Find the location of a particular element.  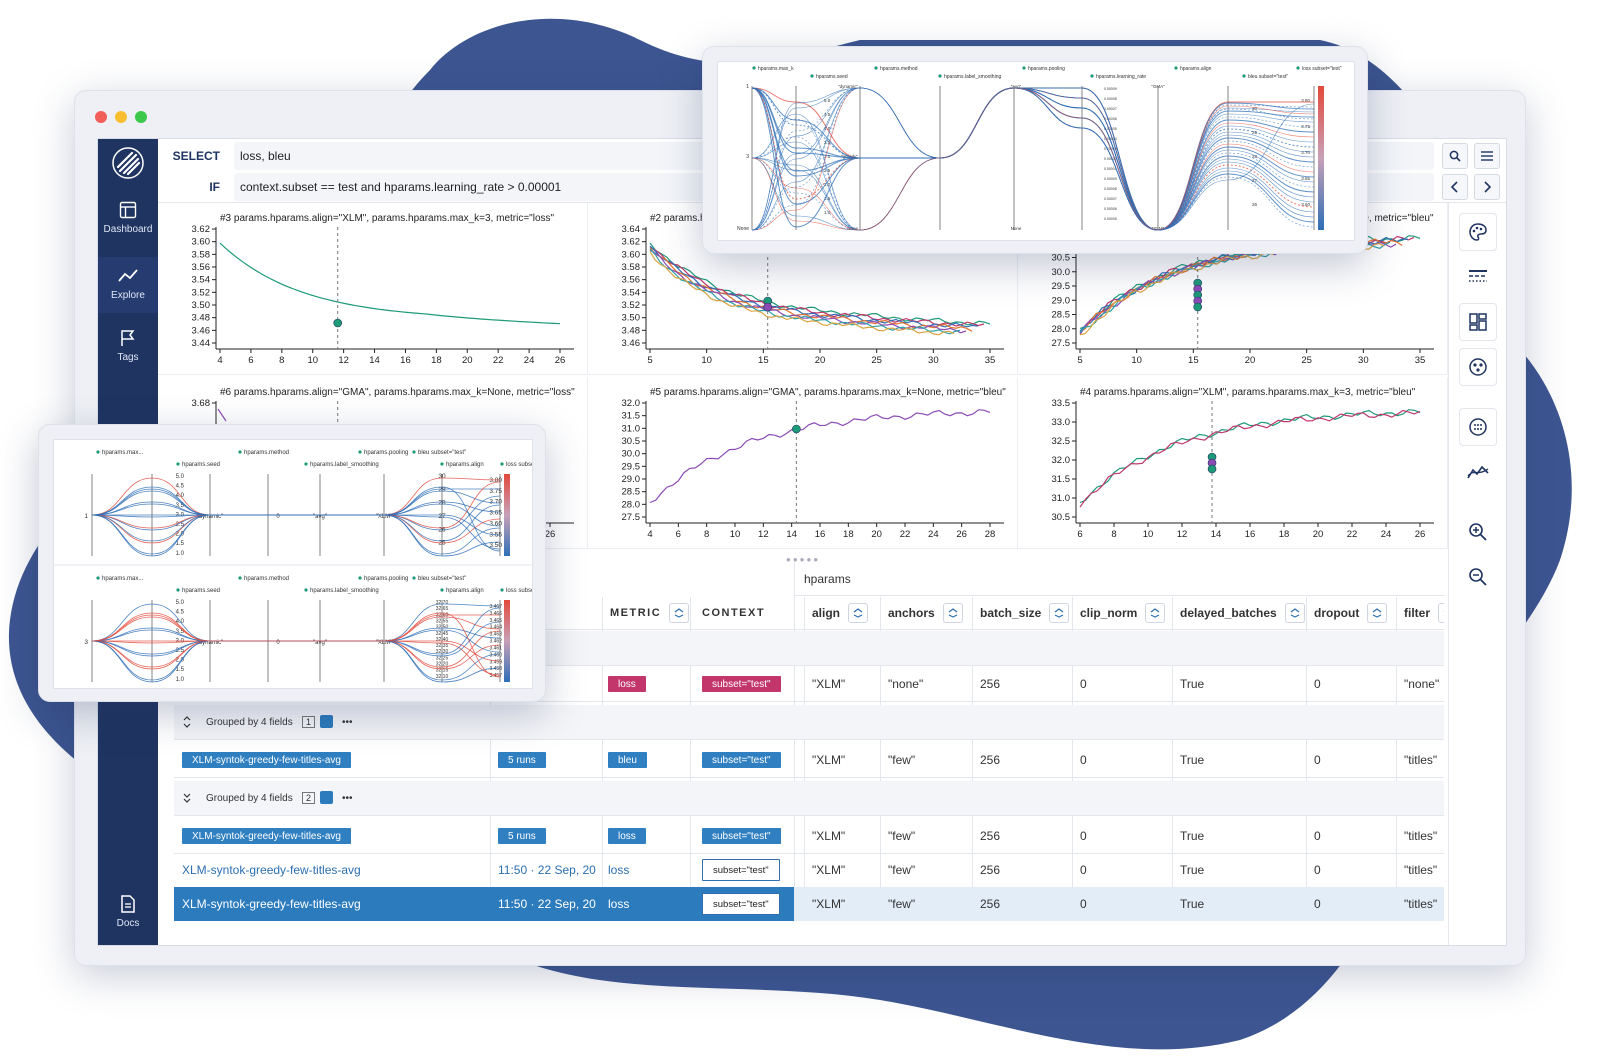

tick-label: 3.70 is located at coordinates (1305, 152).